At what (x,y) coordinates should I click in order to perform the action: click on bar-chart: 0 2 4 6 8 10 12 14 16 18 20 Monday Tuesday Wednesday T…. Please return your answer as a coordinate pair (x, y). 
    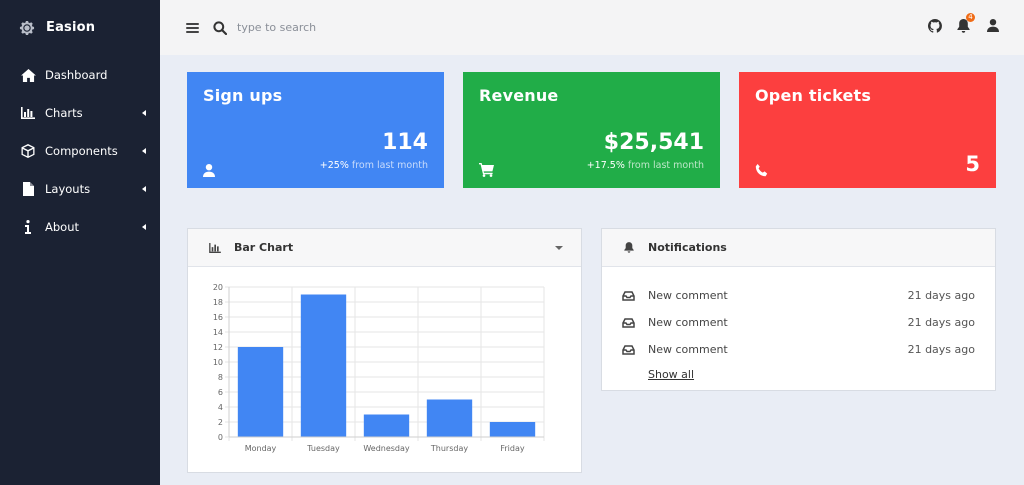
    Looking at the image, I should click on (379, 368).